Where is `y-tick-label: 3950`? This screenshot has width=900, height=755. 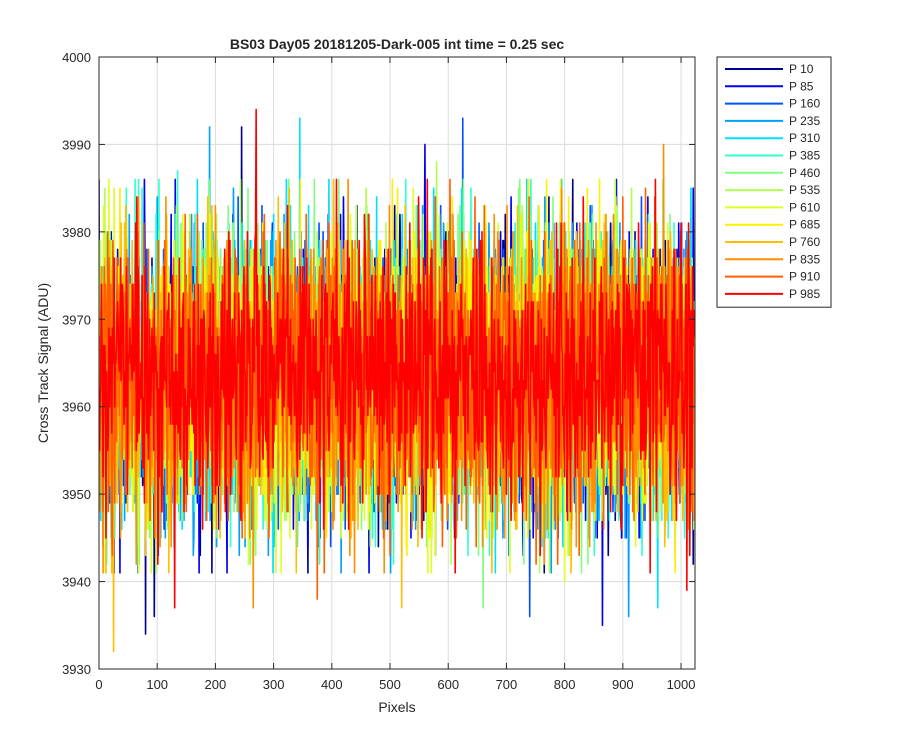 y-tick-label: 3950 is located at coordinates (76, 494).